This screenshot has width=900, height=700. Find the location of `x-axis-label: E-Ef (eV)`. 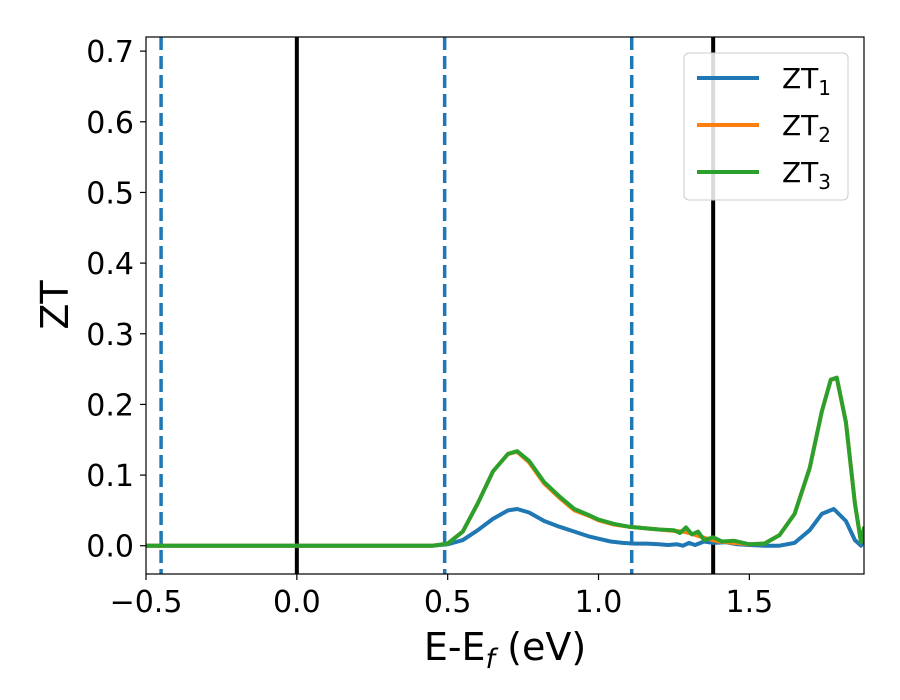

x-axis-label: E-Ef (eV) is located at coordinates (505, 650).